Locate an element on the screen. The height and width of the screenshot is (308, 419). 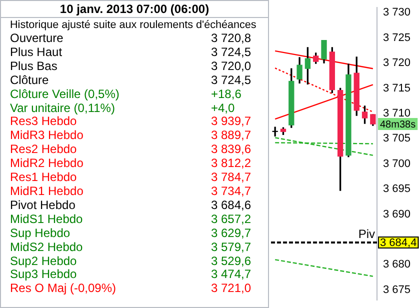
y-tick-label: 3 675 is located at coordinates (397, 290).